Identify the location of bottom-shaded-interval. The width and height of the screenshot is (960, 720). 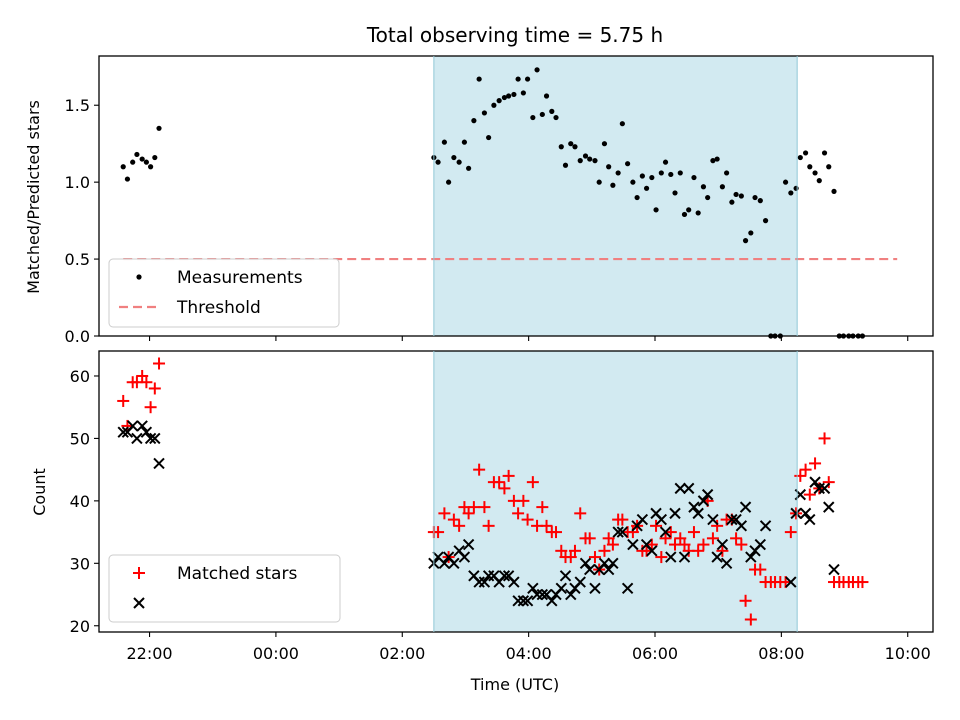
(615, 491).